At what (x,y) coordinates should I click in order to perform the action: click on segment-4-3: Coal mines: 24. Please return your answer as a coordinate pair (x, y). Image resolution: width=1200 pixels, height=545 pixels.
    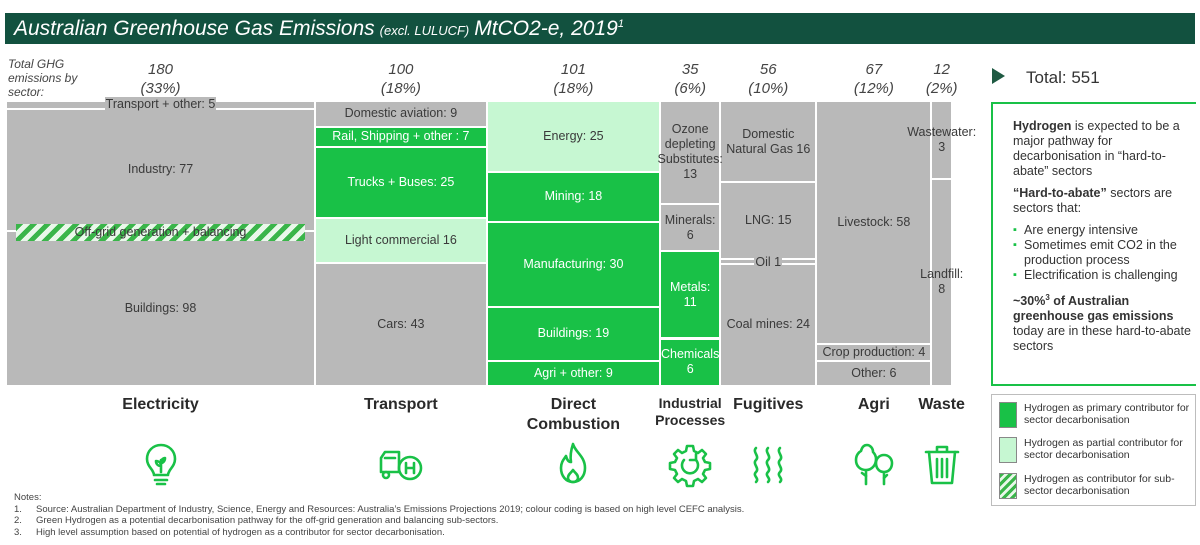
    Looking at the image, I should click on (768, 324).